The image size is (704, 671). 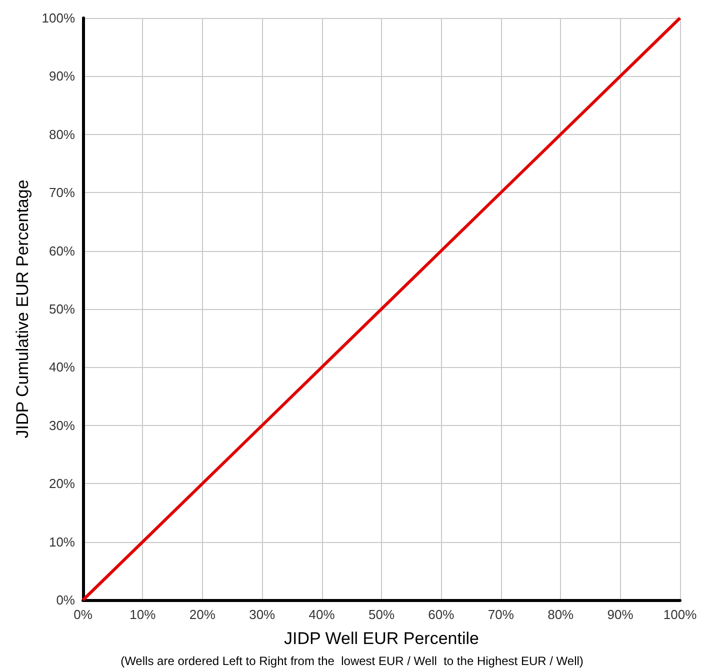 What do you see at coordinates (262, 614) in the screenshot?
I see `x-tick-label: 30%` at bounding box center [262, 614].